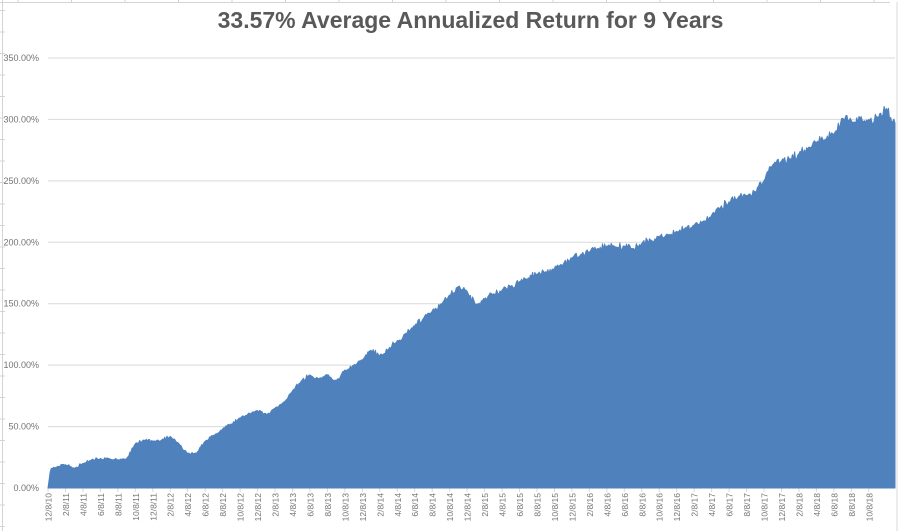 This screenshot has height=531, width=899. What do you see at coordinates (817, 505) in the screenshot?
I see `x-axis-label: 4/8/18` at bounding box center [817, 505].